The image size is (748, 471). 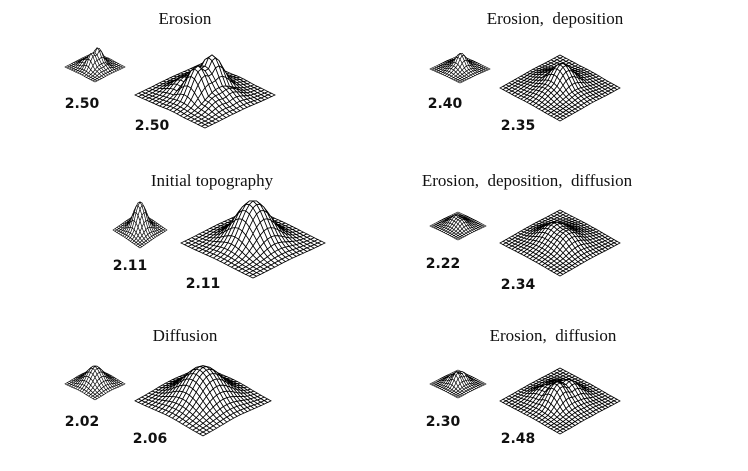 I want to click on panel-title: Erosion, deposition, so click(x=555, y=18).